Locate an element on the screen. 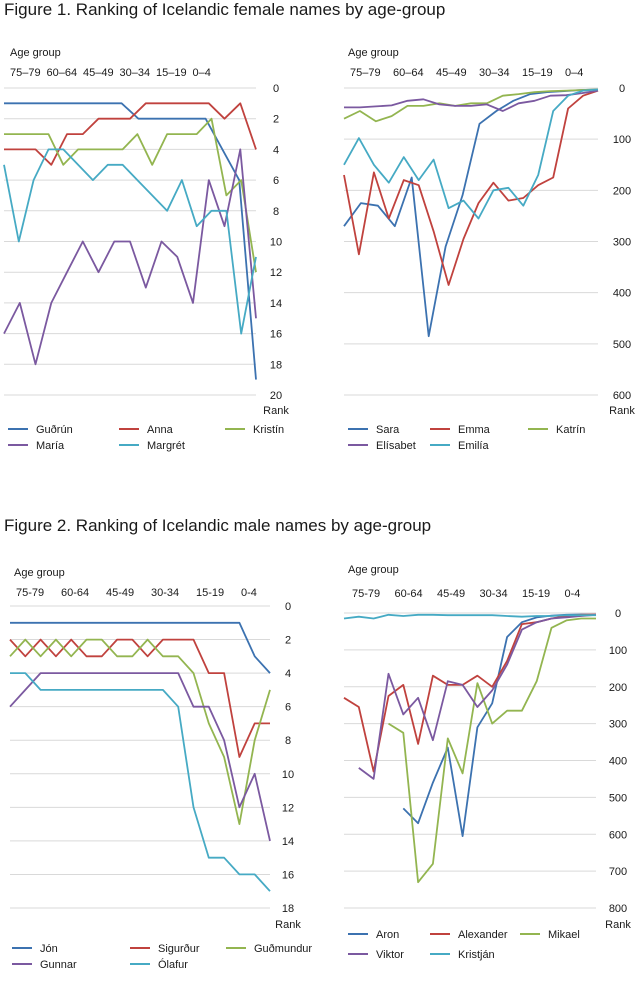 The image size is (642, 1000). legend-label: Gunnar is located at coordinates (58, 965).